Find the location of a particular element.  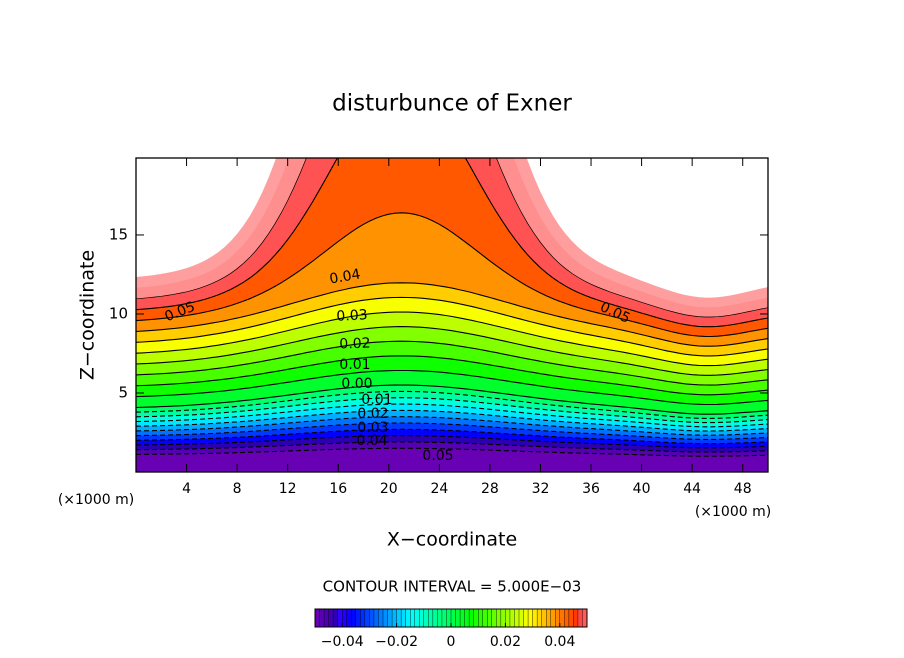

x-tick-label: 48 is located at coordinates (743, 489).